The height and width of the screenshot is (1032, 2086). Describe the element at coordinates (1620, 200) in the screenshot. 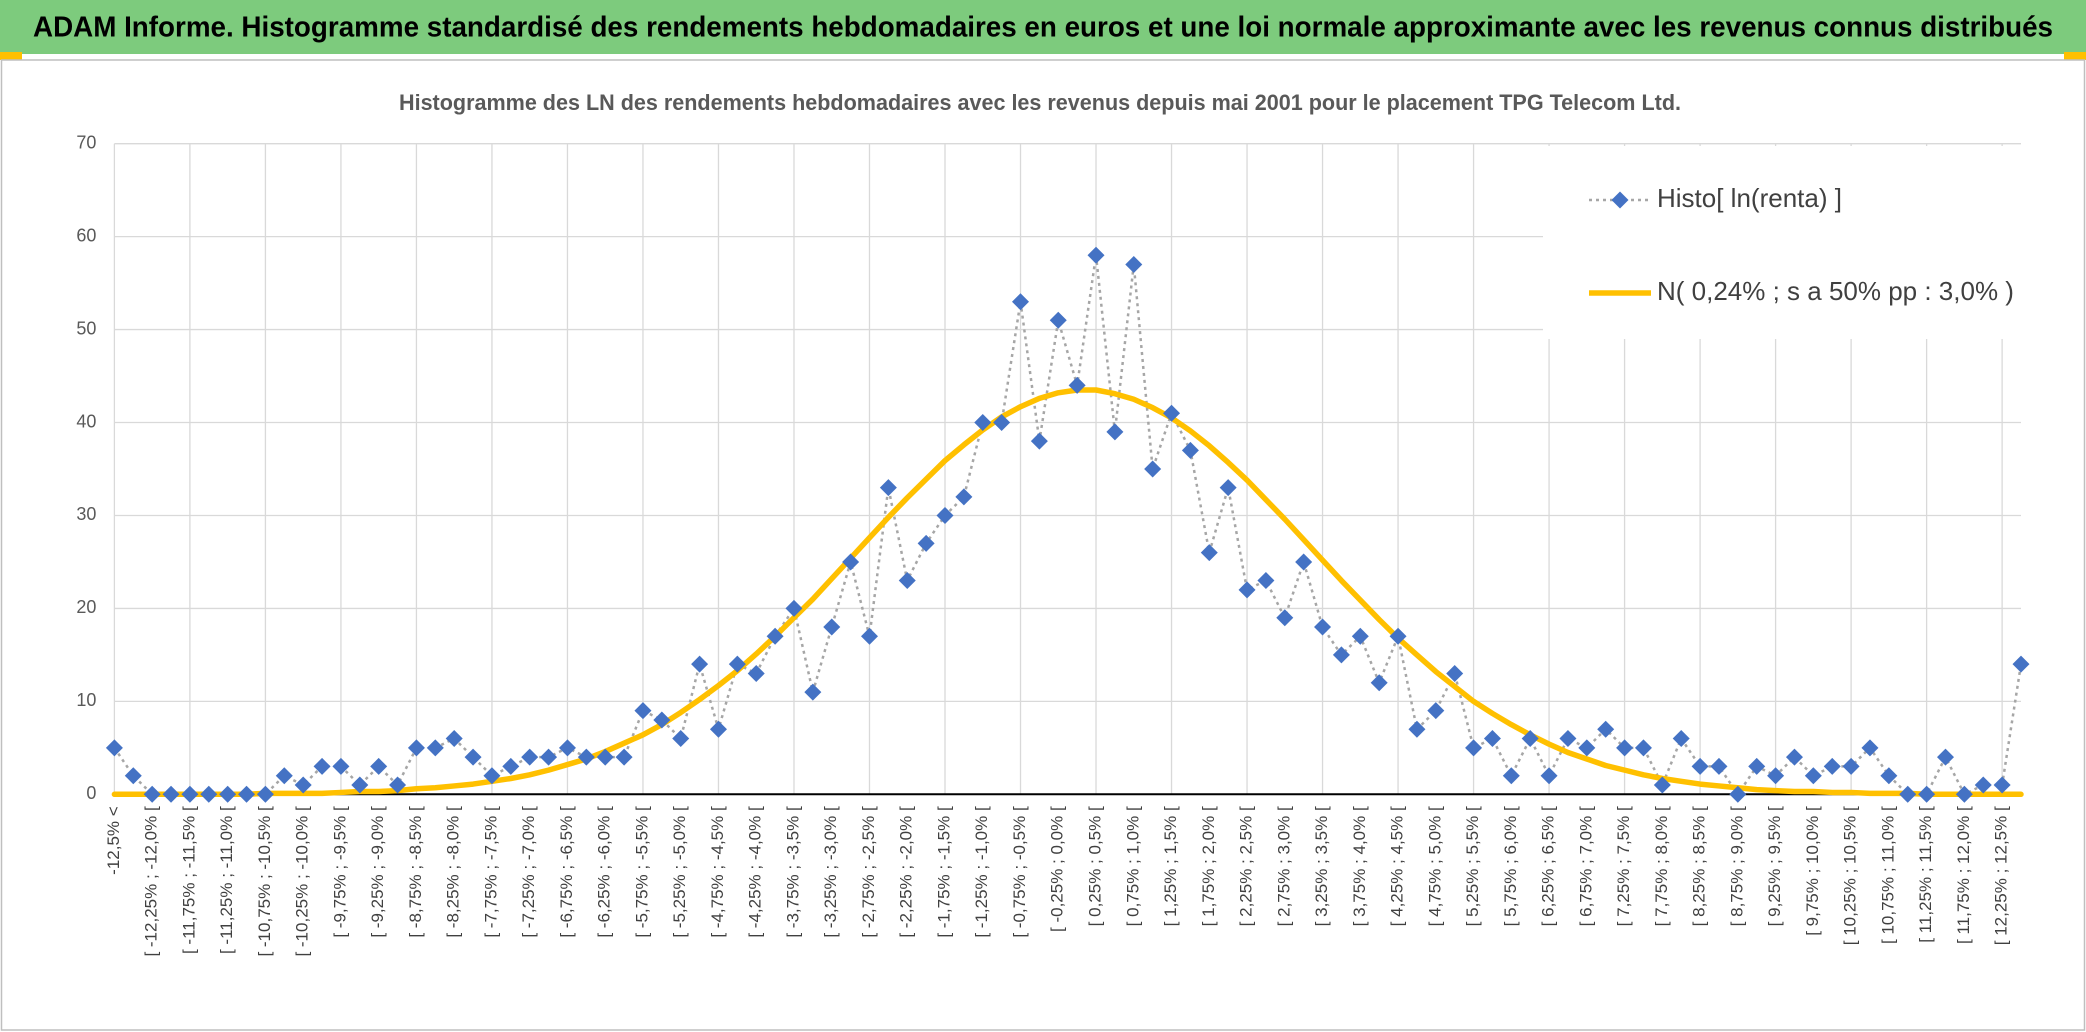

I see `legend-marker` at that location.